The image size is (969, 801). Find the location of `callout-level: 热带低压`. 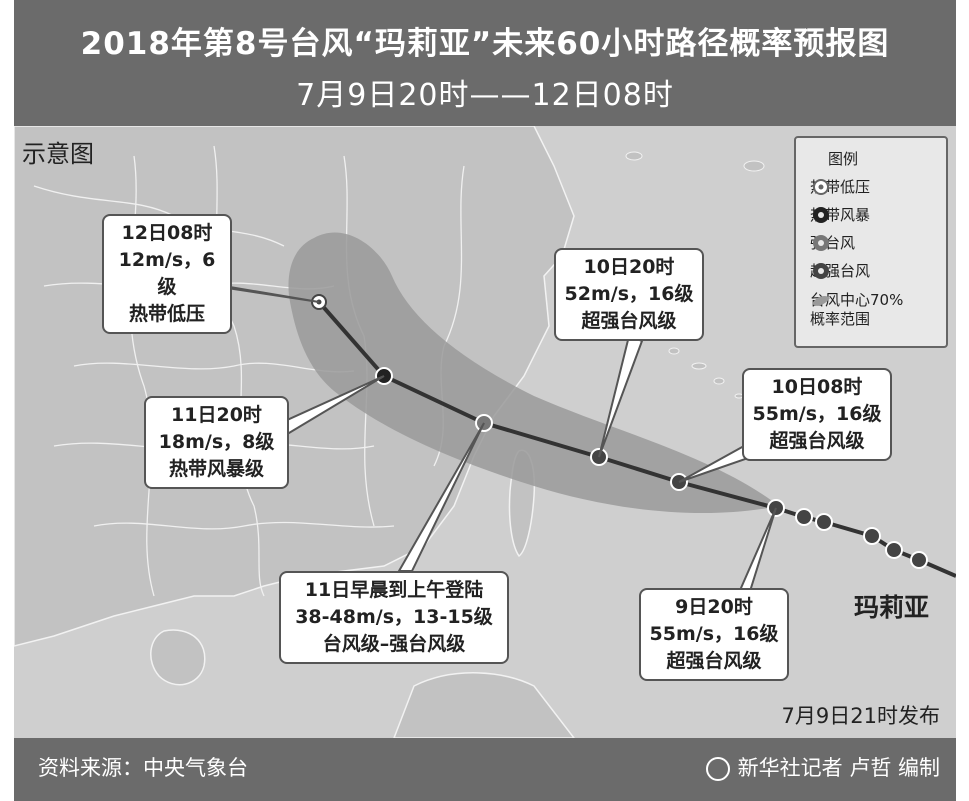

callout-level: 热带低压 is located at coordinates (166, 314).